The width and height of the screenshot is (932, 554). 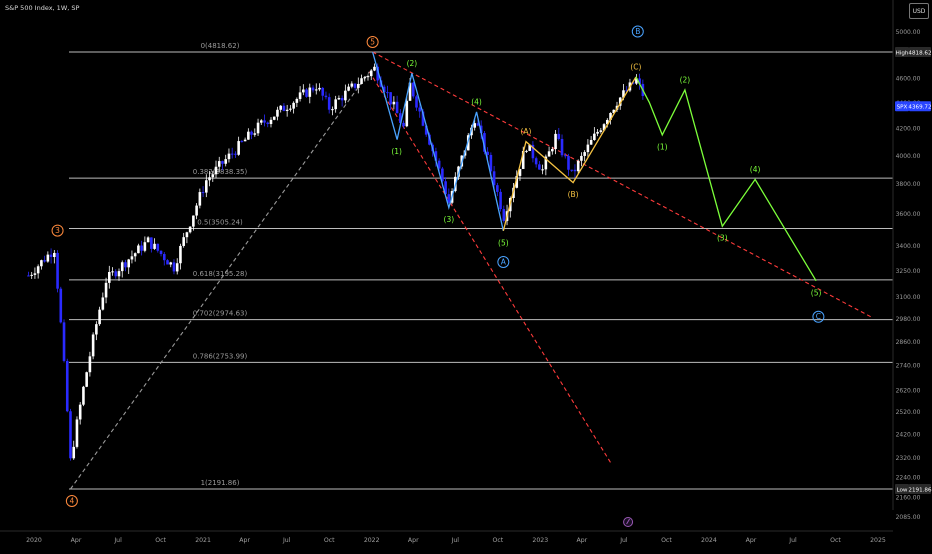 What do you see at coordinates (573, 194) in the screenshot?
I see `wave-label: (B)` at bounding box center [573, 194].